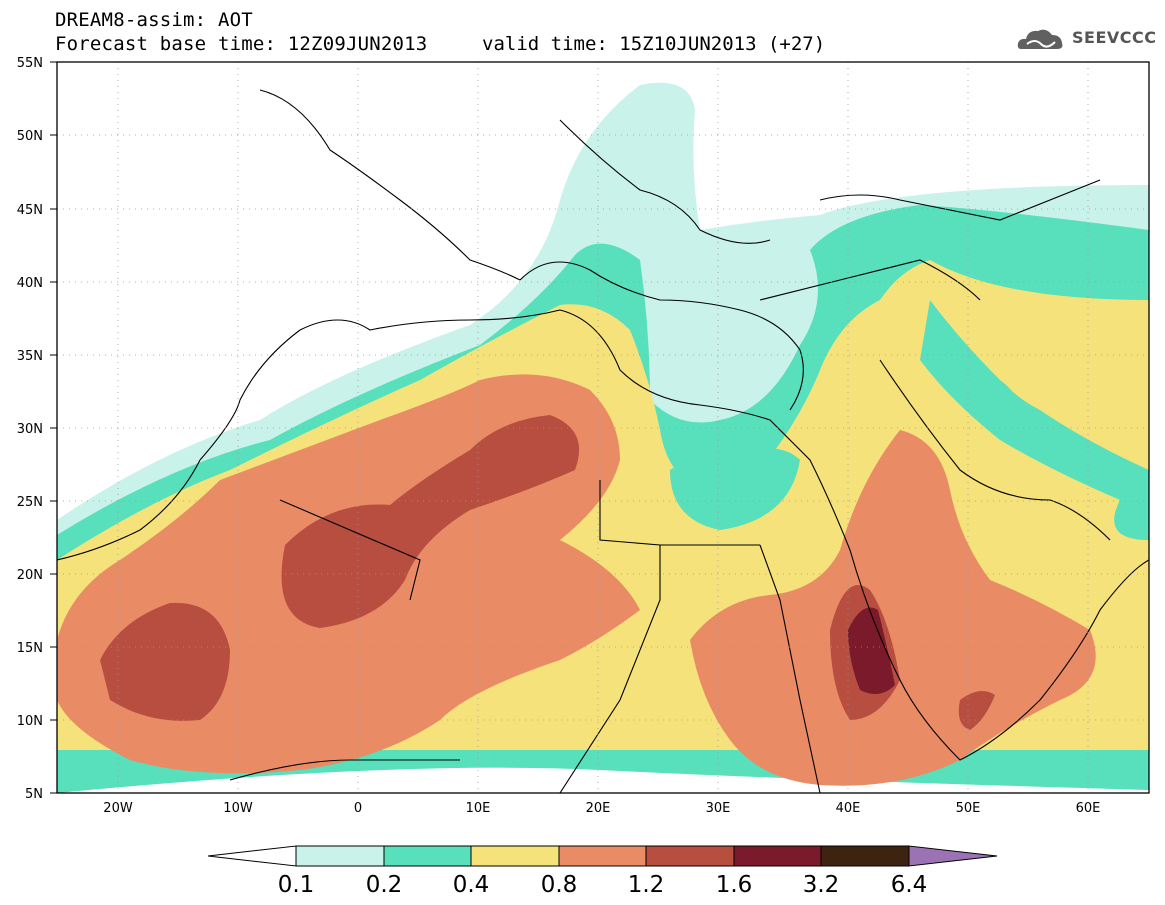  I want to click on colorbar-label: 3.2, so click(821, 885).